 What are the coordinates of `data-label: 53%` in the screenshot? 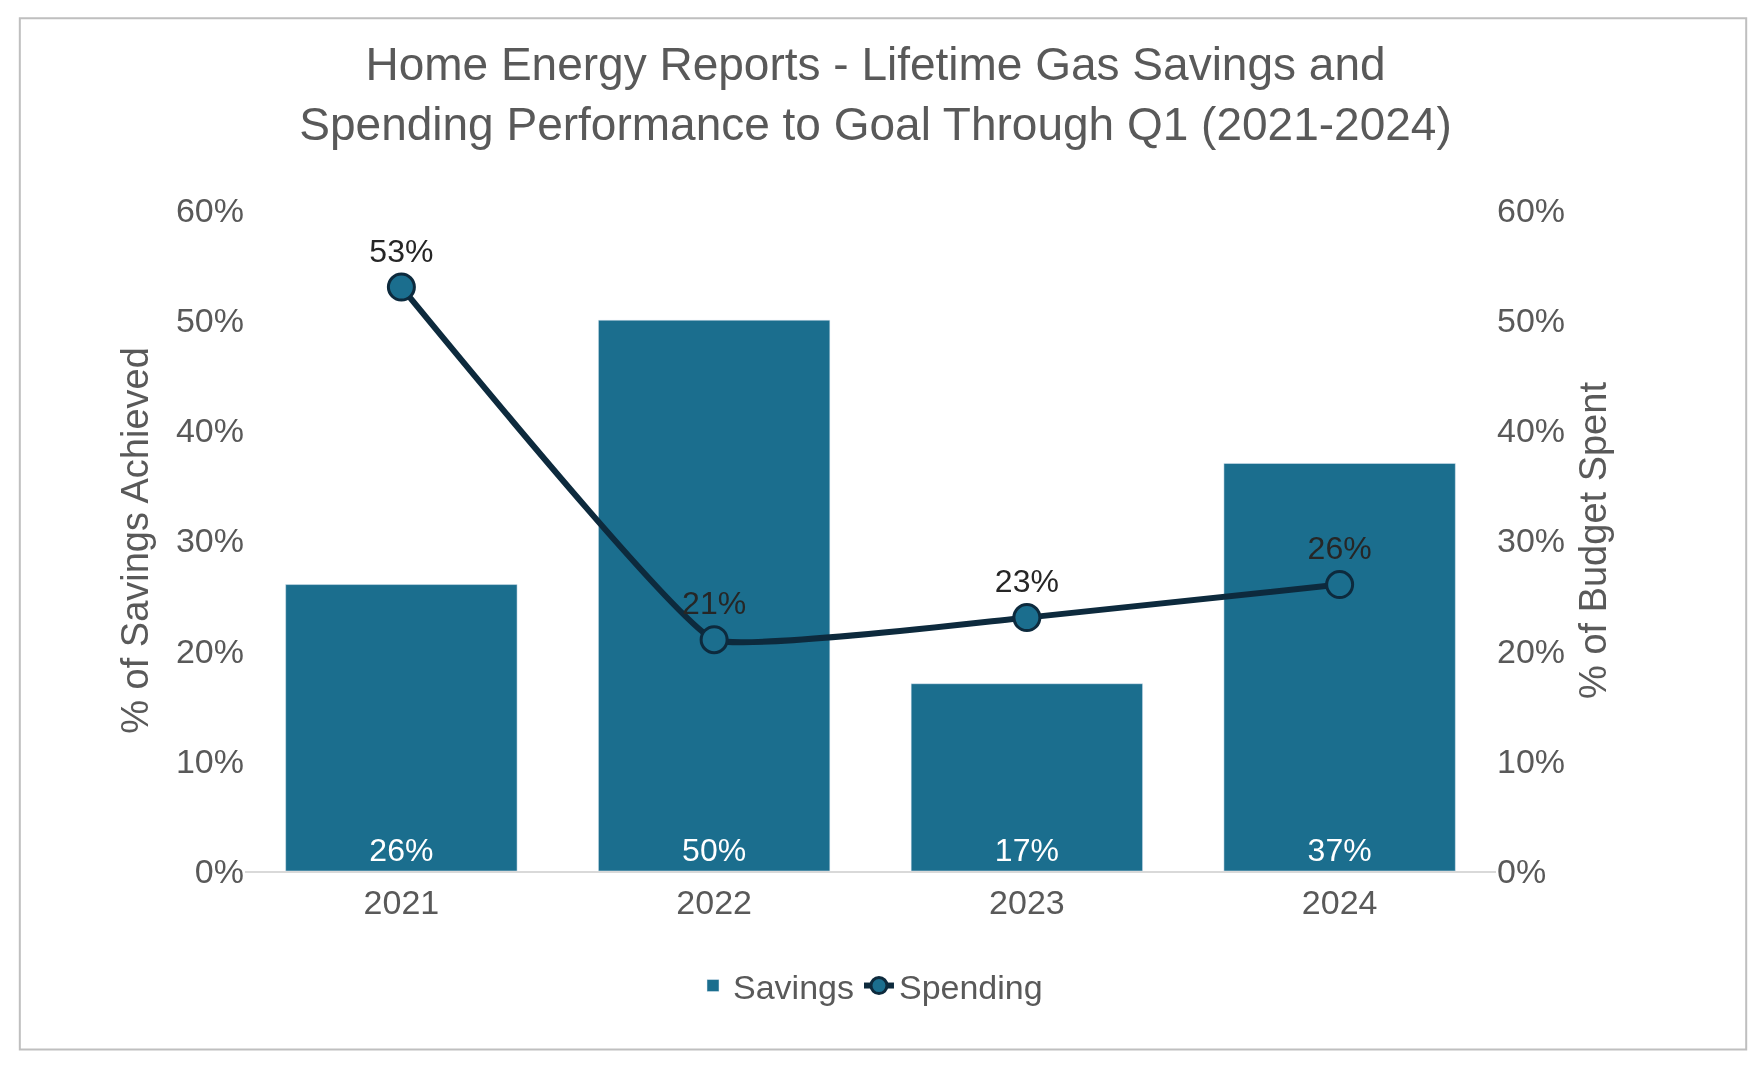 It's located at (401, 250).